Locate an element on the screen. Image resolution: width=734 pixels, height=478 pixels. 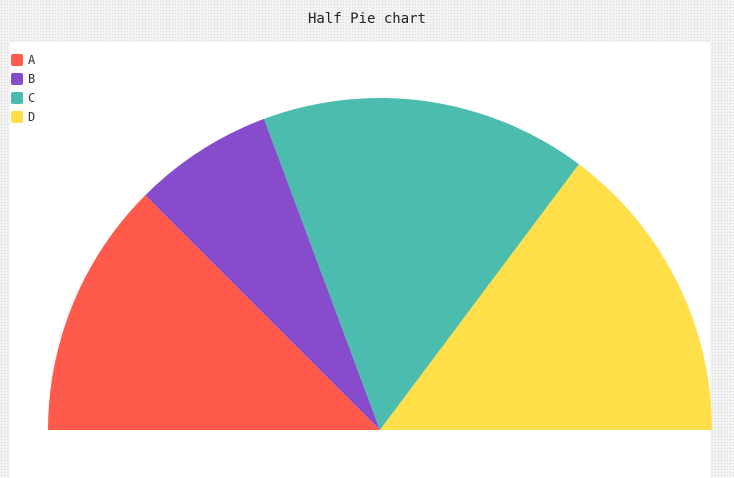
legend-item-d: D is located at coordinates (23, 116).